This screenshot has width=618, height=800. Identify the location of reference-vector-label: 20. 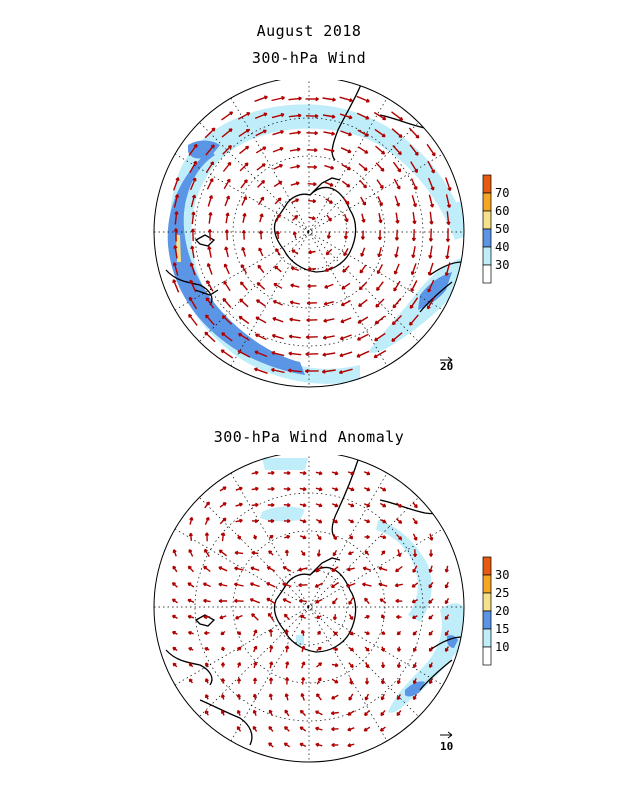
(446, 366).